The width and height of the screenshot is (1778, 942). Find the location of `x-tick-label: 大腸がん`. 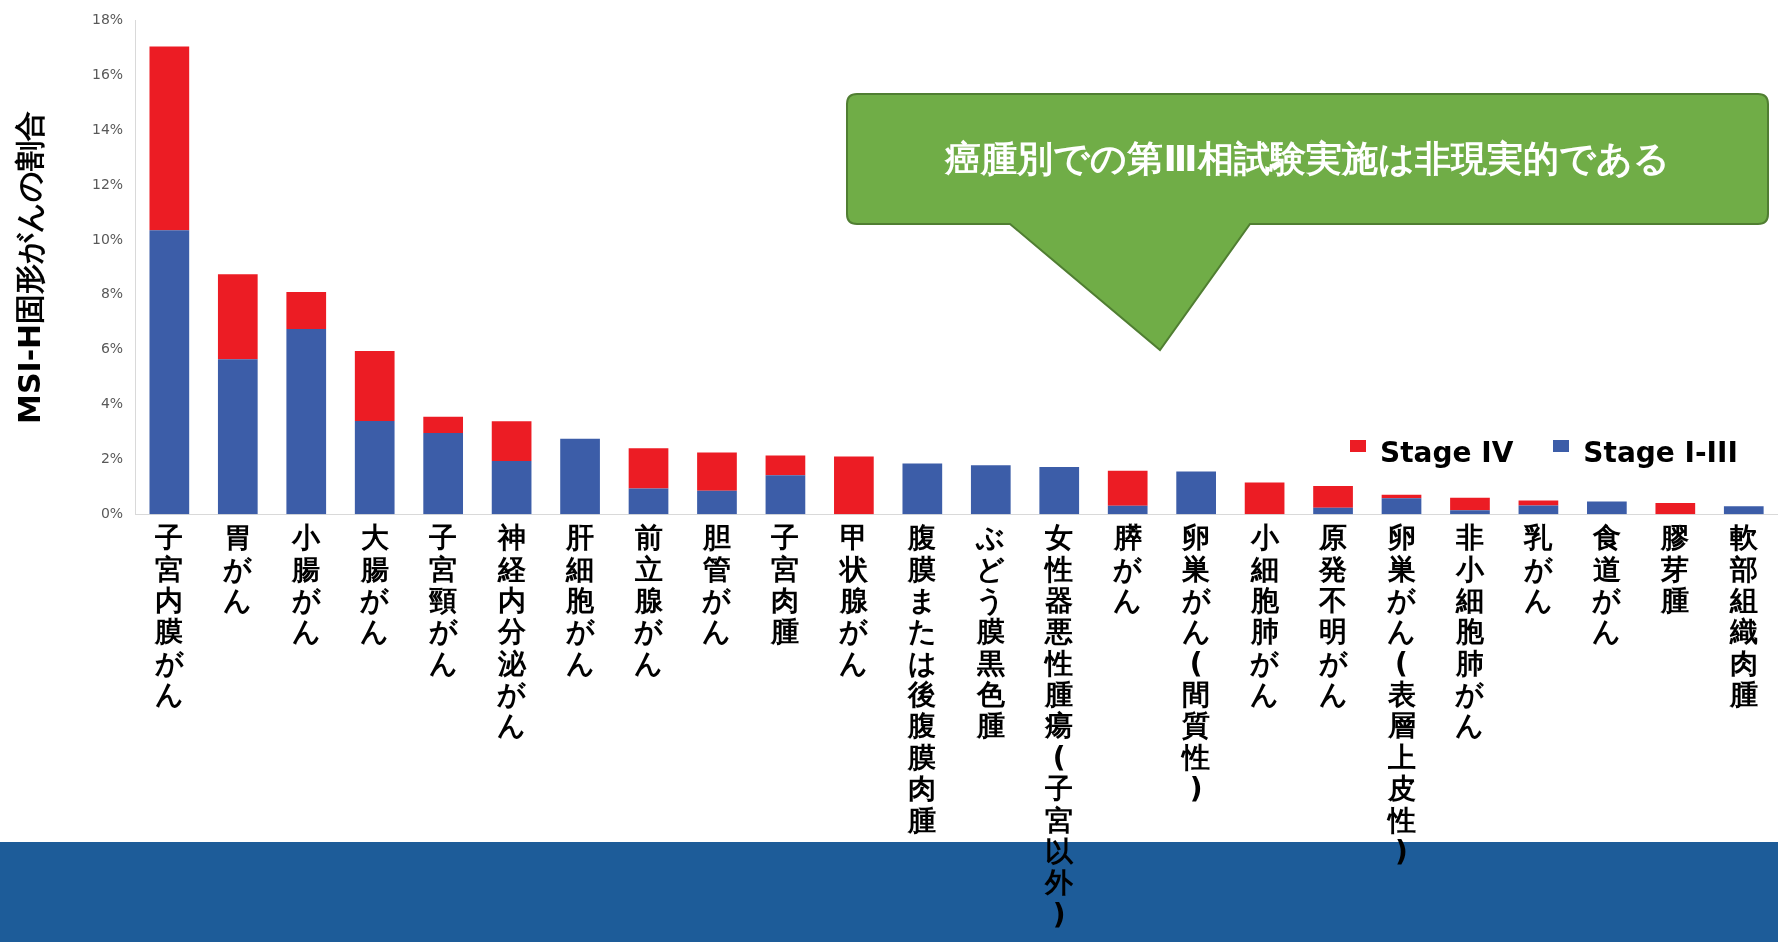

x-tick-label: 大腸がん is located at coordinates (375, 585).